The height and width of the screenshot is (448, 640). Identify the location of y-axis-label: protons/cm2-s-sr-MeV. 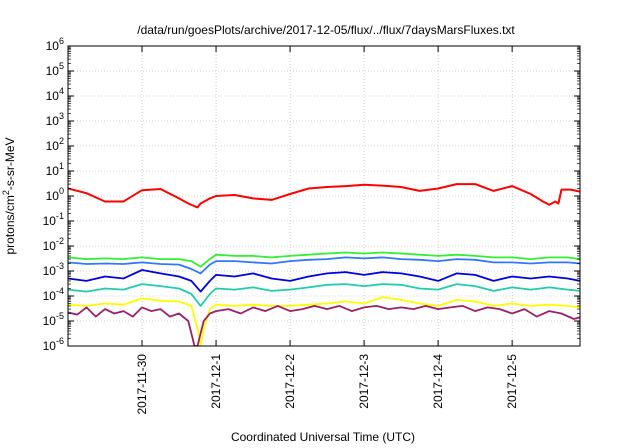
(9, 195).